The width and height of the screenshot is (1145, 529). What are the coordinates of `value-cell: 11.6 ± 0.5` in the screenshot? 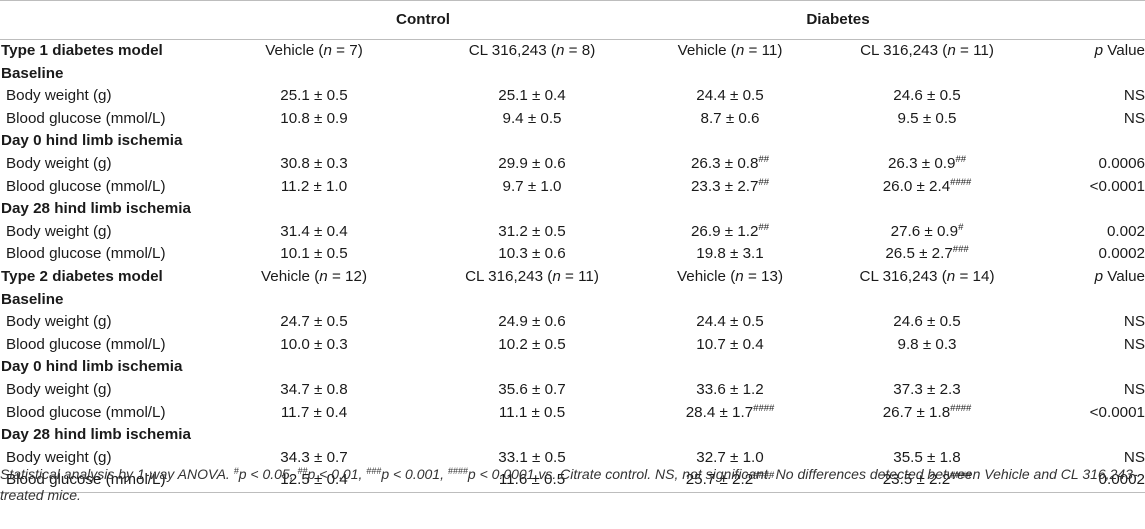 It's located at (532, 481).